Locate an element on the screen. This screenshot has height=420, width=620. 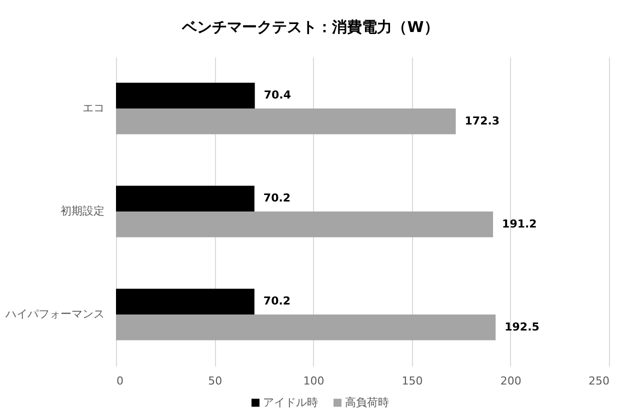
x-tick-label: 0 is located at coordinates (120, 381).